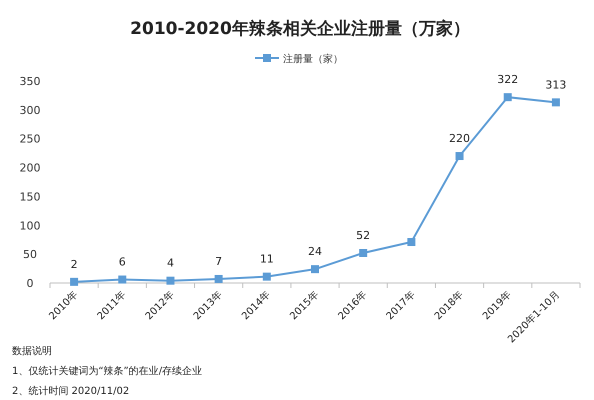  What do you see at coordinates (30, 197) in the screenshot?
I see `y-tick-label: 150` at bounding box center [30, 197].